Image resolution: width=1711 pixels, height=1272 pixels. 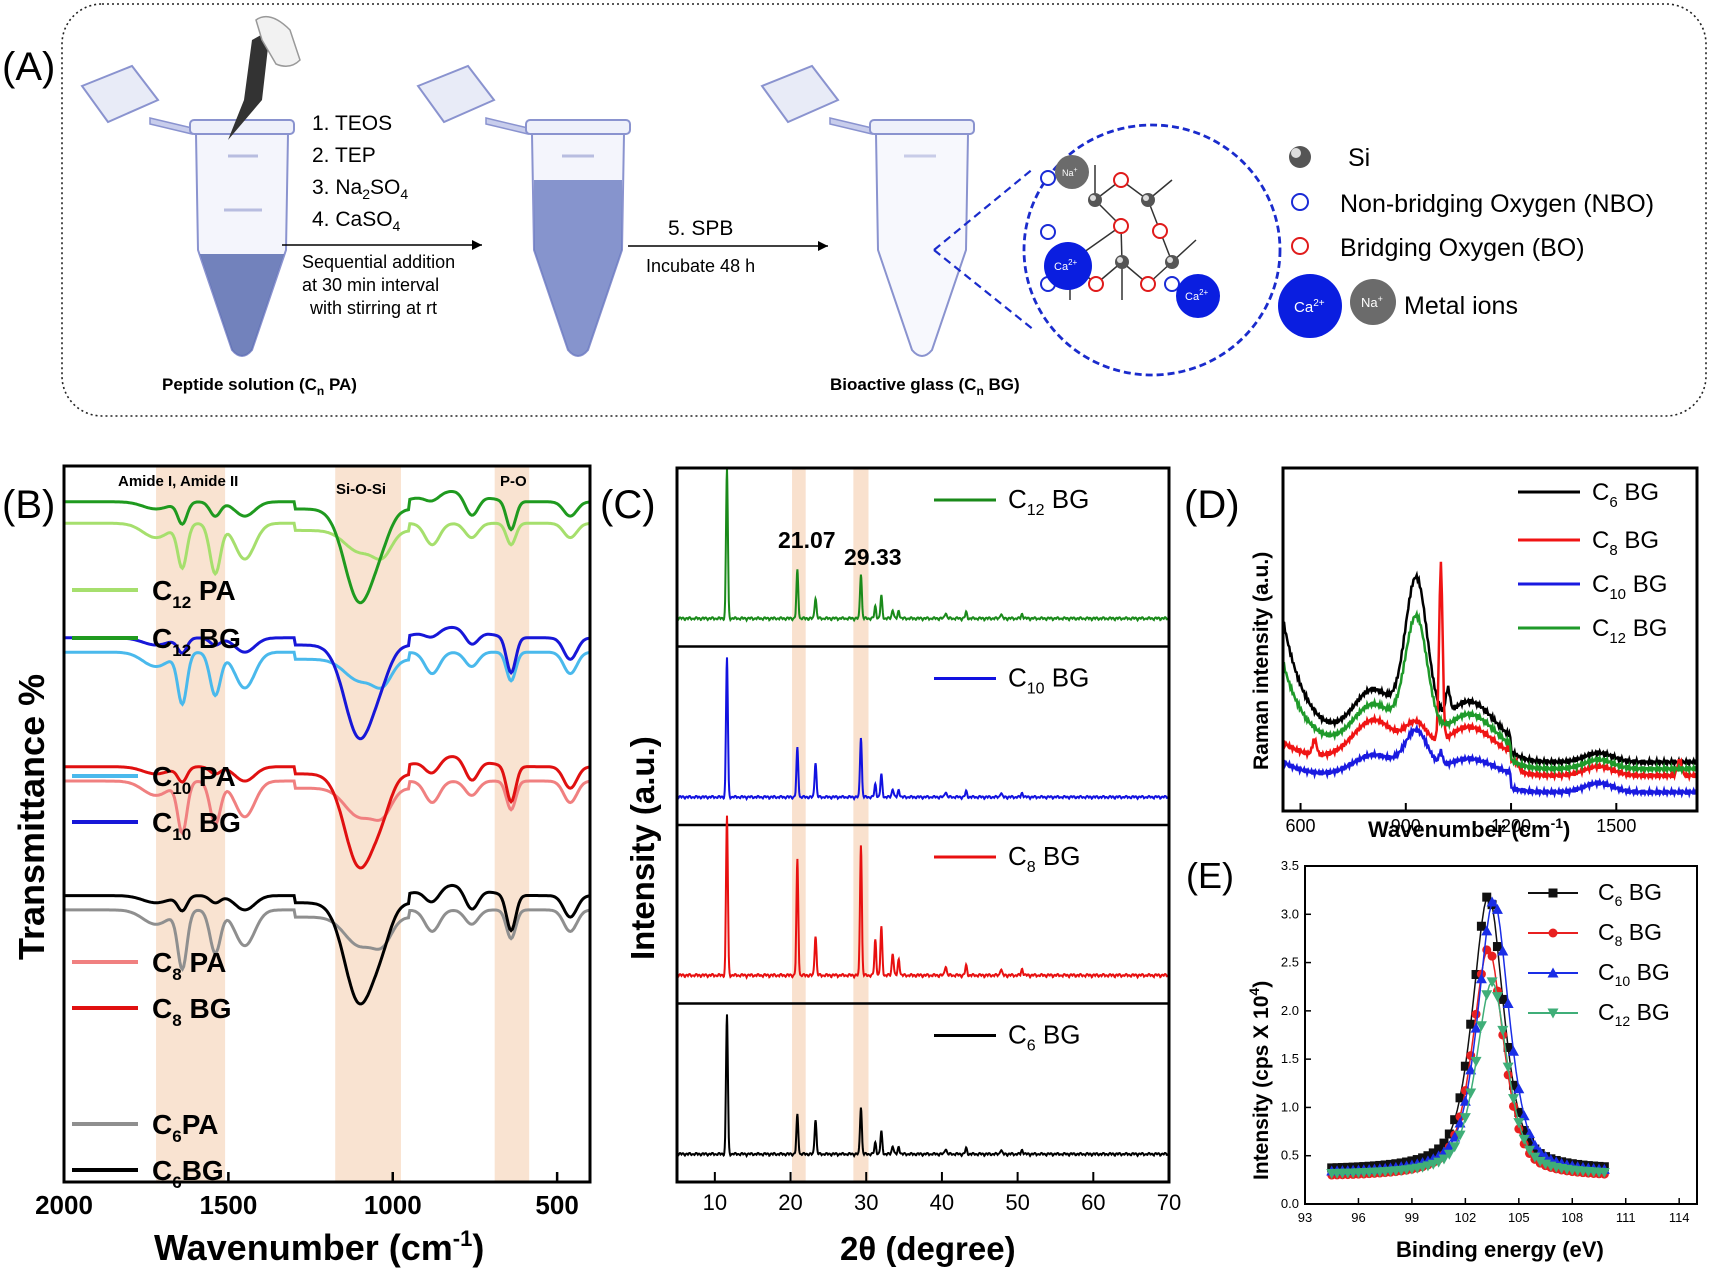 I want to click on panel-e-ylabel: Intensity (cps X 104), so click(x=1259, y=1080).